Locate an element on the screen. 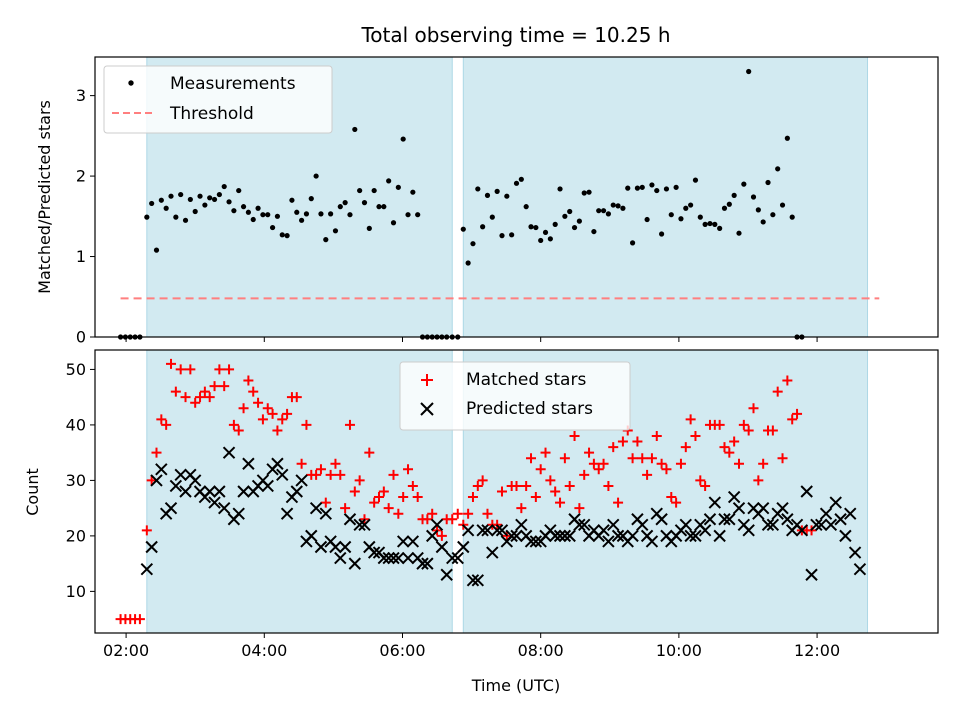 This screenshot has height=724, width=960. y-tick-label: 3 is located at coordinates (81, 95).